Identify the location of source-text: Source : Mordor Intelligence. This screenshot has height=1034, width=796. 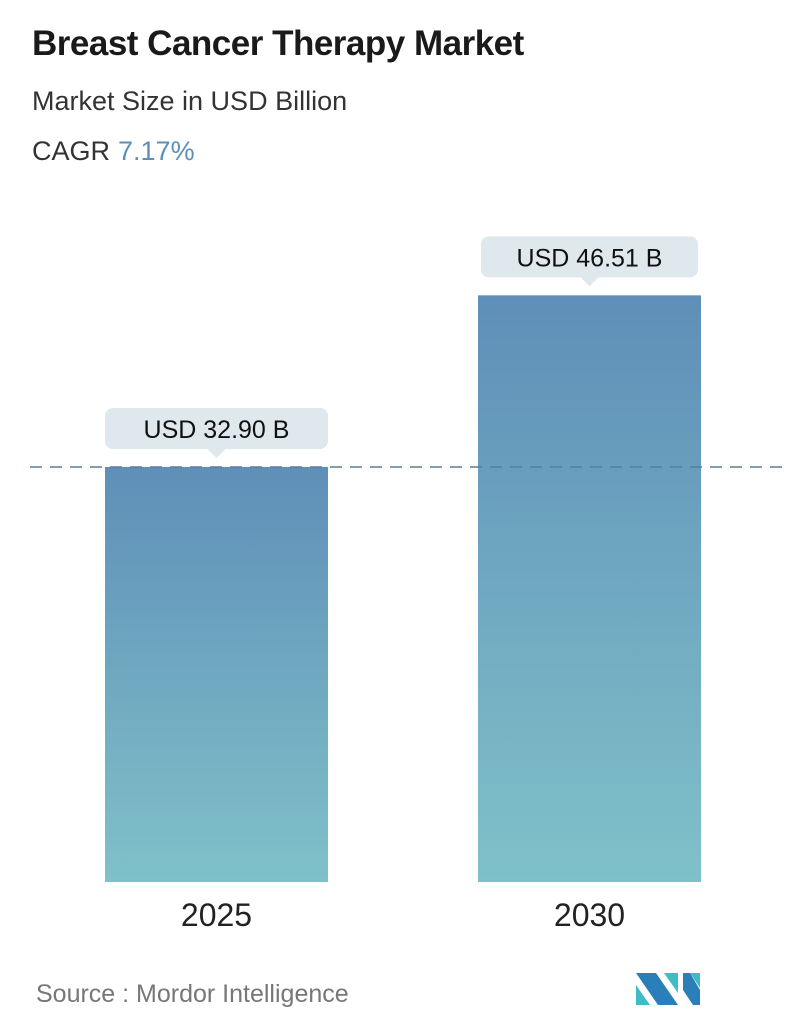
(192, 994).